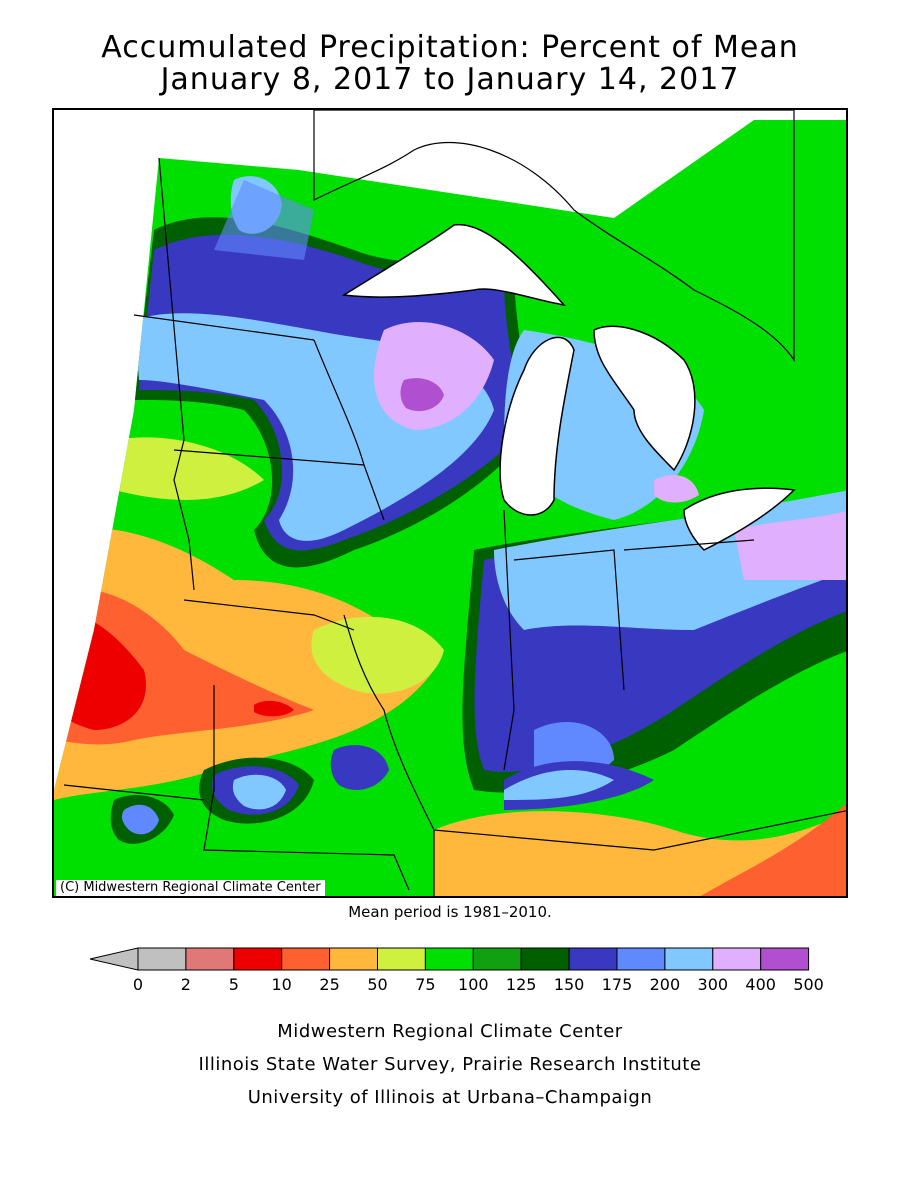 This screenshot has width=900, height=1200. What do you see at coordinates (521, 984) in the screenshot?
I see `legend-label: 125` at bounding box center [521, 984].